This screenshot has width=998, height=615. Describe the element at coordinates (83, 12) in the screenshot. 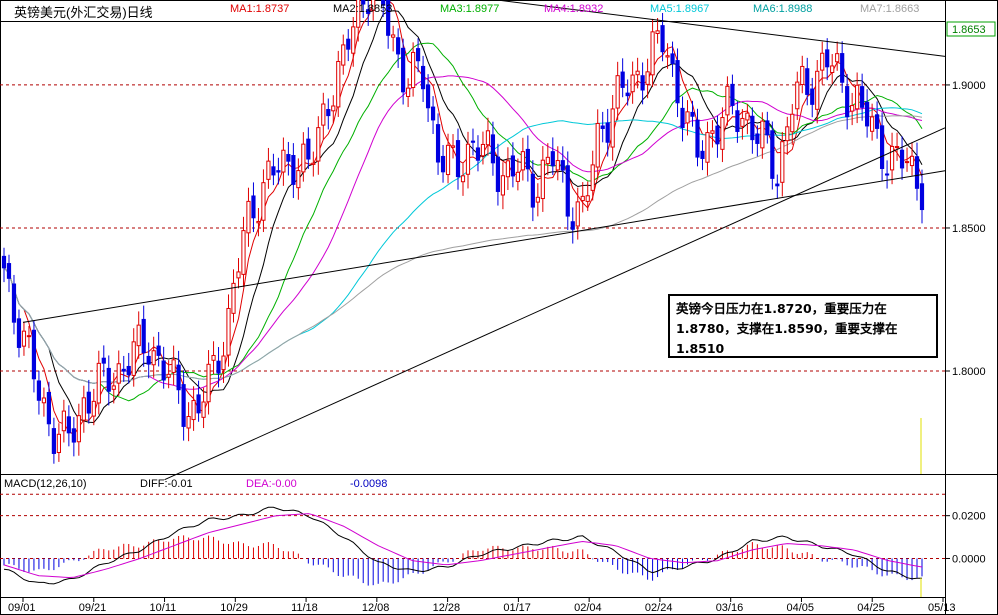

I see `chart-title: 英镑美元(外汇交易)日线` at that location.